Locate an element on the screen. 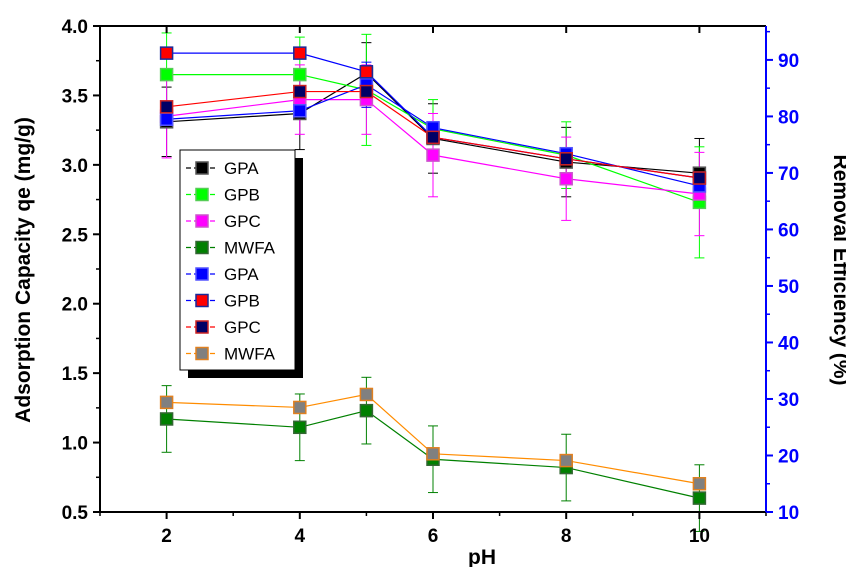  x-tick-label: 6 is located at coordinates (433, 536).